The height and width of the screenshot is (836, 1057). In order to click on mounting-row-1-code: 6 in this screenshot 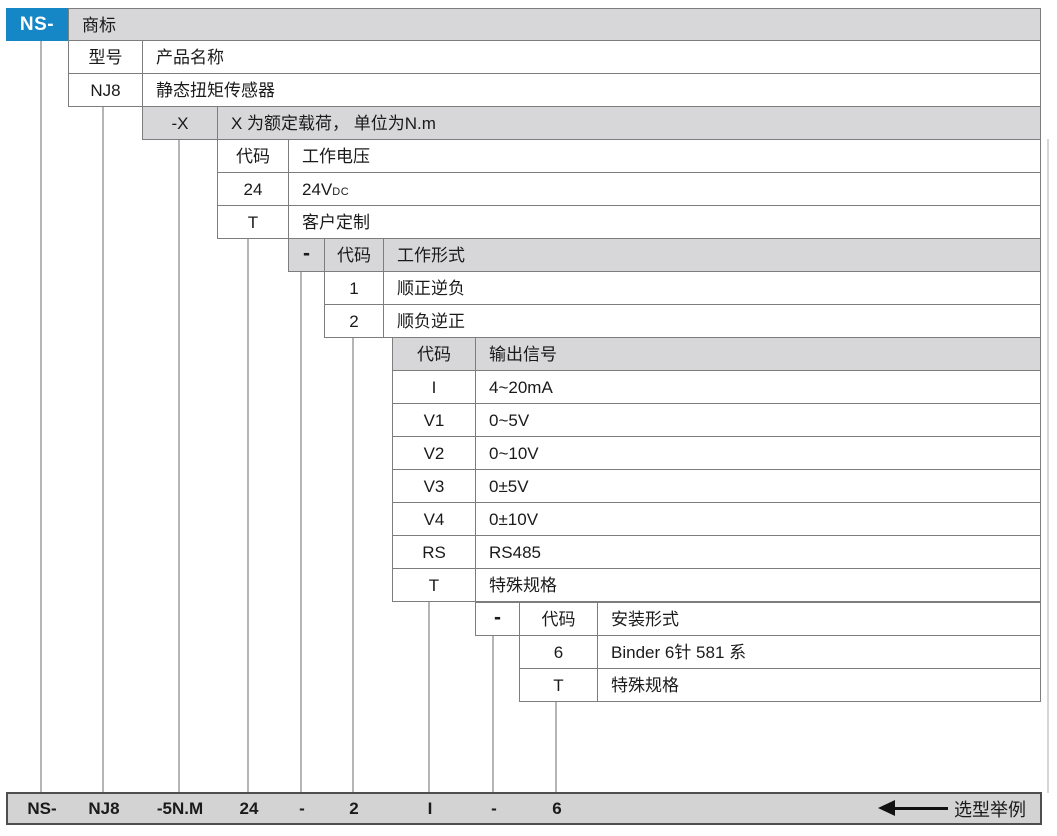, I will do `click(558, 652)`.